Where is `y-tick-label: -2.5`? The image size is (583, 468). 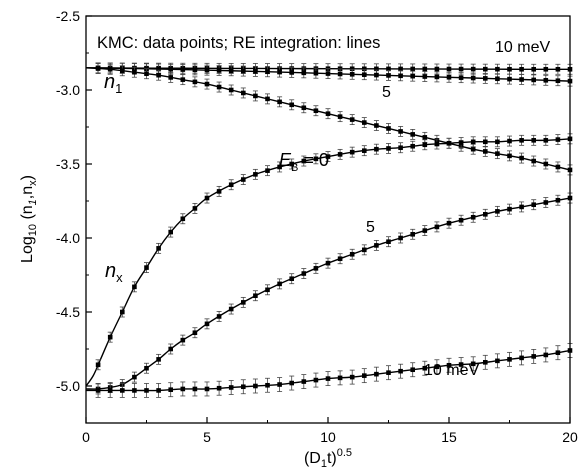 y-tick-label: -2.5 is located at coordinates (68, 16).